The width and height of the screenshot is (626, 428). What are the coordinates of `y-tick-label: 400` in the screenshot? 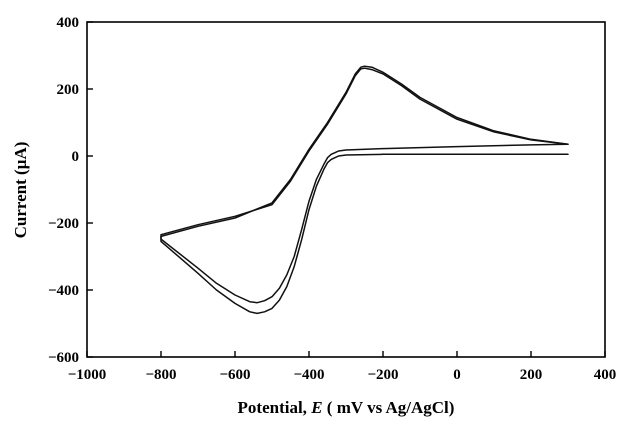 It's located at (68, 23).